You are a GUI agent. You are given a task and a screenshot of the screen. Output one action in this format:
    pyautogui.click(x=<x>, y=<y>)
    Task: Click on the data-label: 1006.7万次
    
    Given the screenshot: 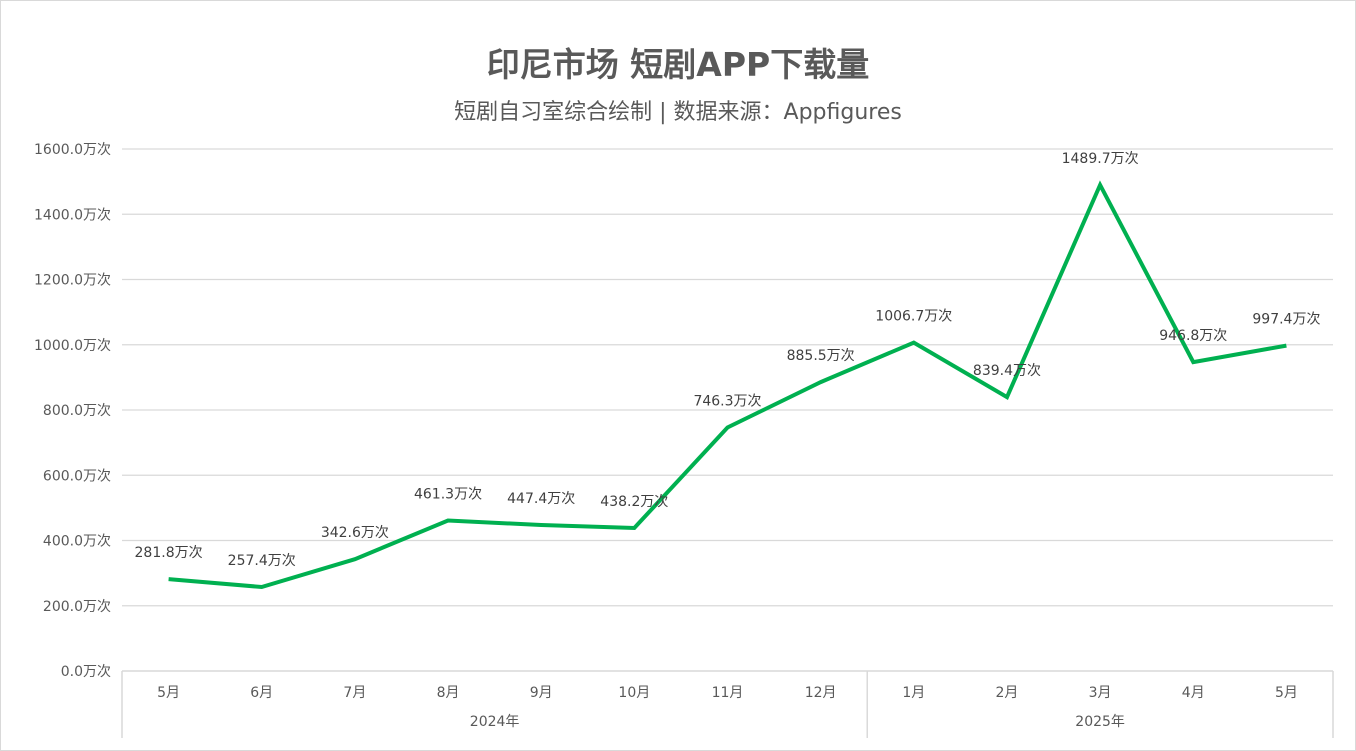 What is the action you would take?
    pyautogui.click(x=913, y=317)
    